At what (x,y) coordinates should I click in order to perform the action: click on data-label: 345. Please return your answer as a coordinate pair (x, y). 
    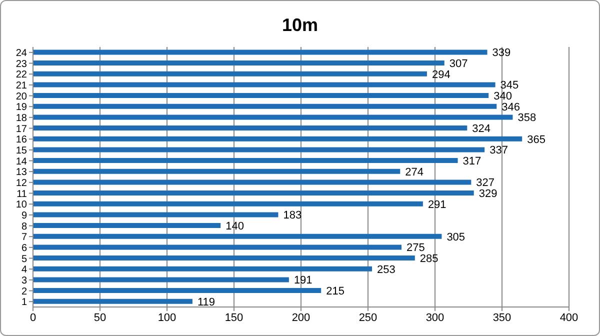
    Looking at the image, I should click on (509, 86).